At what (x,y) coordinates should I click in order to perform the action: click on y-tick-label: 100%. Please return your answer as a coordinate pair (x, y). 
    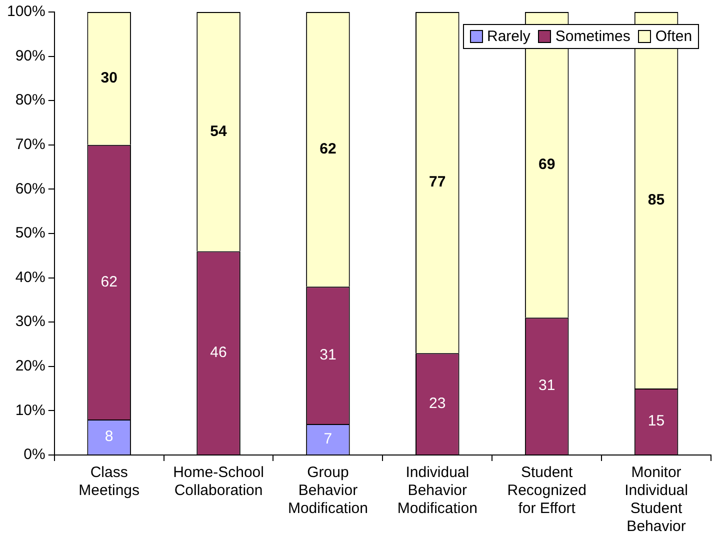
    Looking at the image, I should click on (26, 11).